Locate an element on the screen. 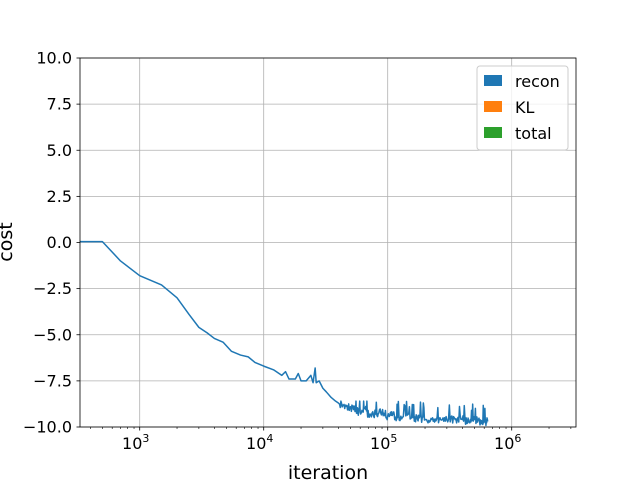  legend-label-total: total is located at coordinates (533, 133).